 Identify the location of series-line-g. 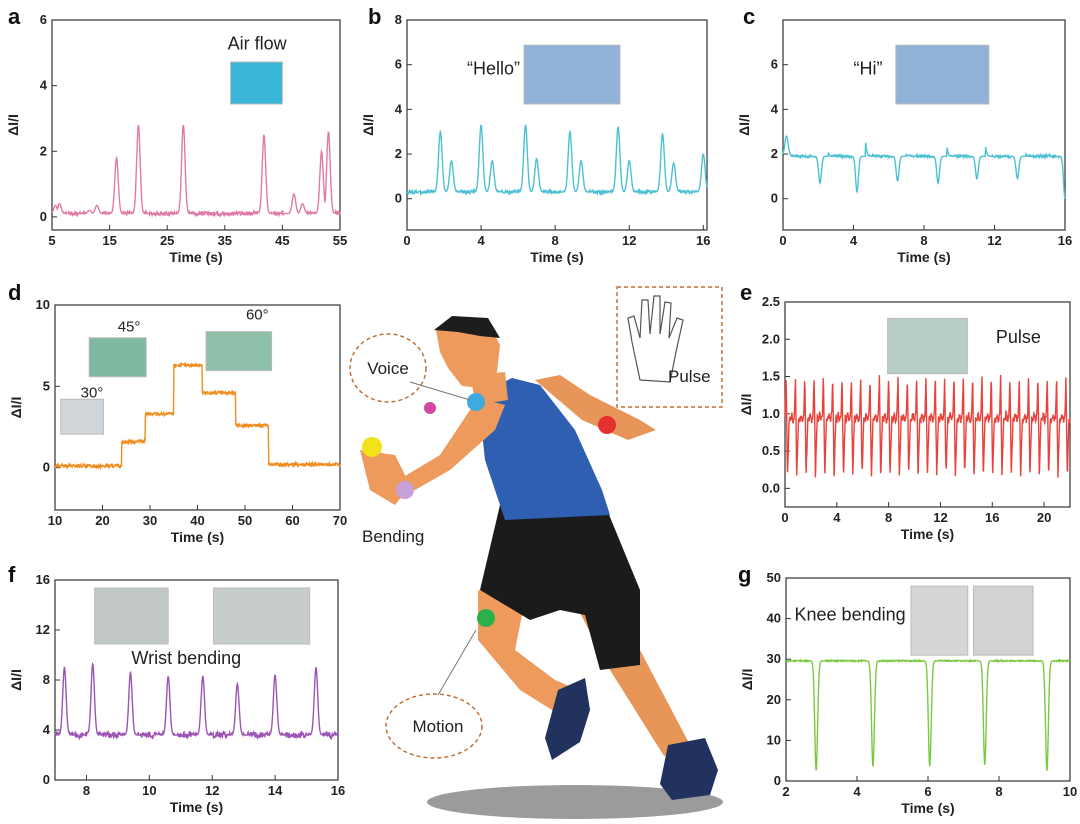
(928, 714).